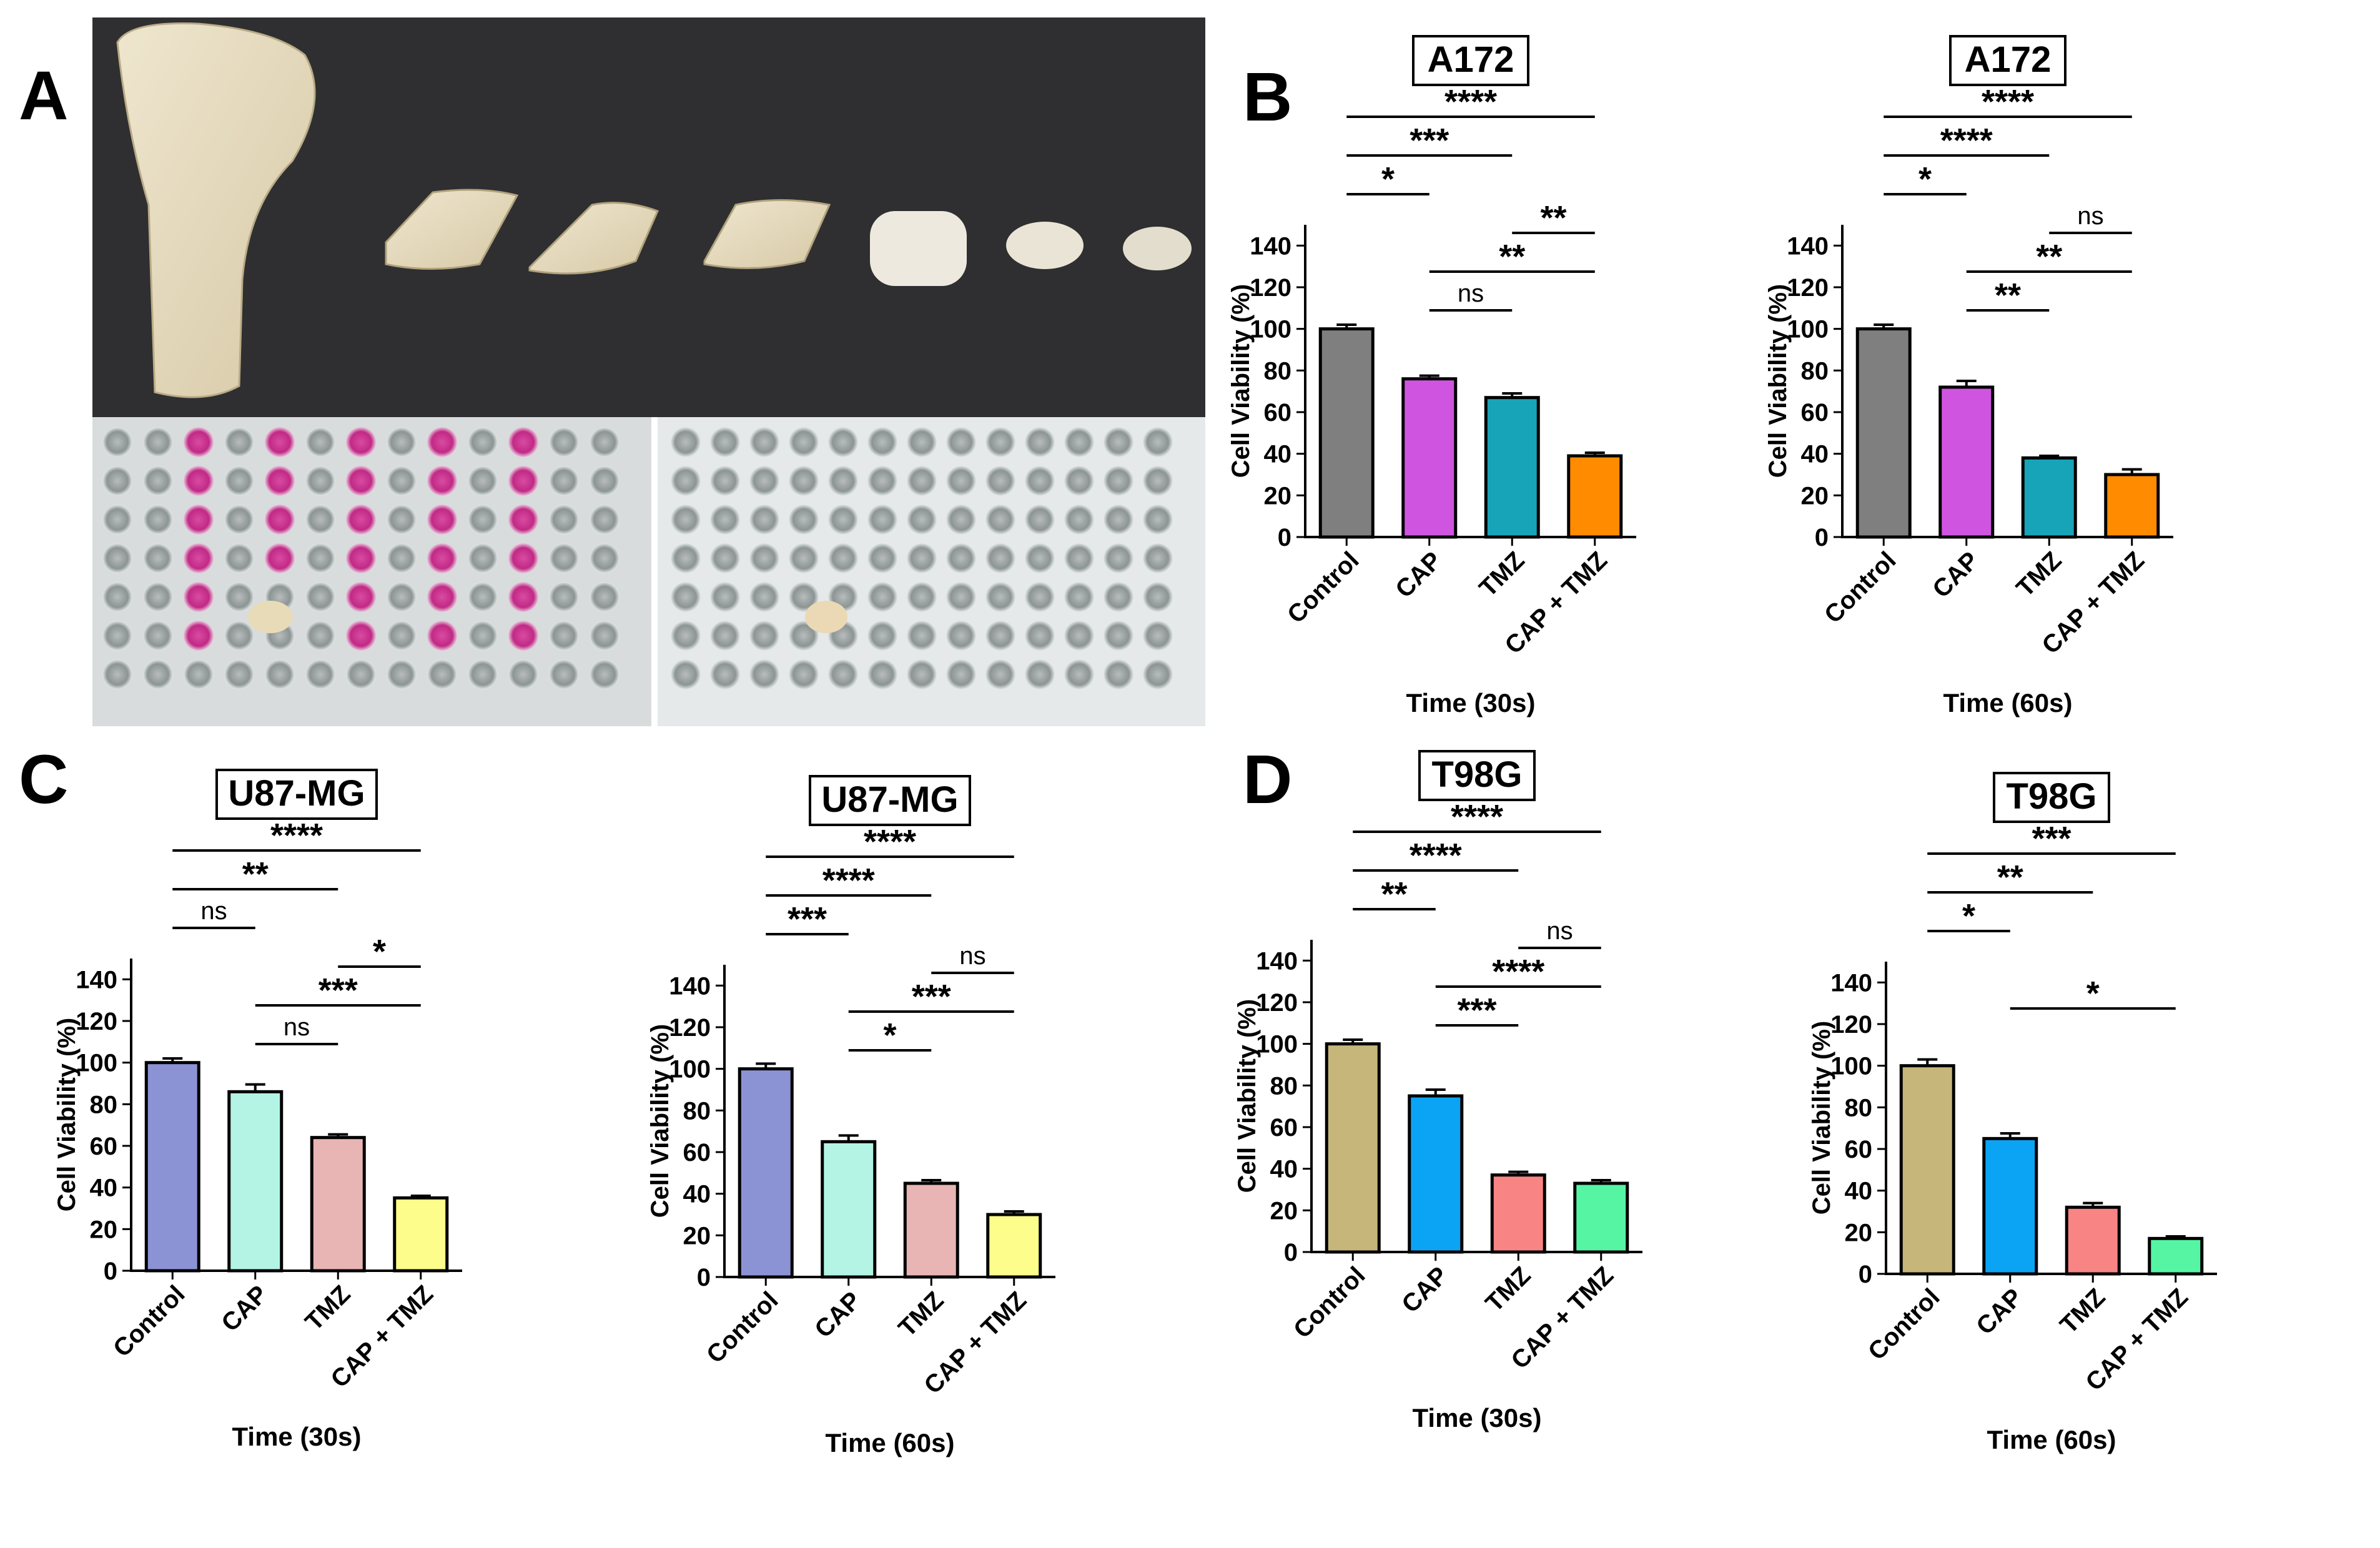 This screenshot has height=1548, width=2380. Describe the element at coordinates (1518, 1213) in the screenshot. I see `bar-tmz` at that location.